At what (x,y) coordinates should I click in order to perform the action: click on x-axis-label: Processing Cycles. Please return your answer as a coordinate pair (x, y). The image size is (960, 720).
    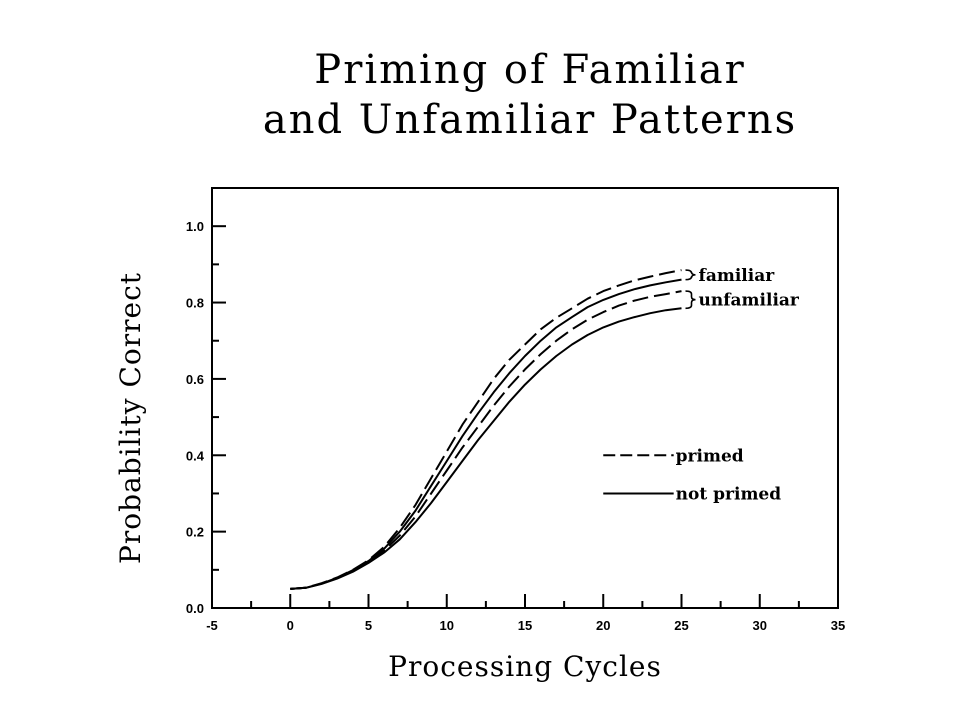
    Looking at the image, I should click on (525, 666).